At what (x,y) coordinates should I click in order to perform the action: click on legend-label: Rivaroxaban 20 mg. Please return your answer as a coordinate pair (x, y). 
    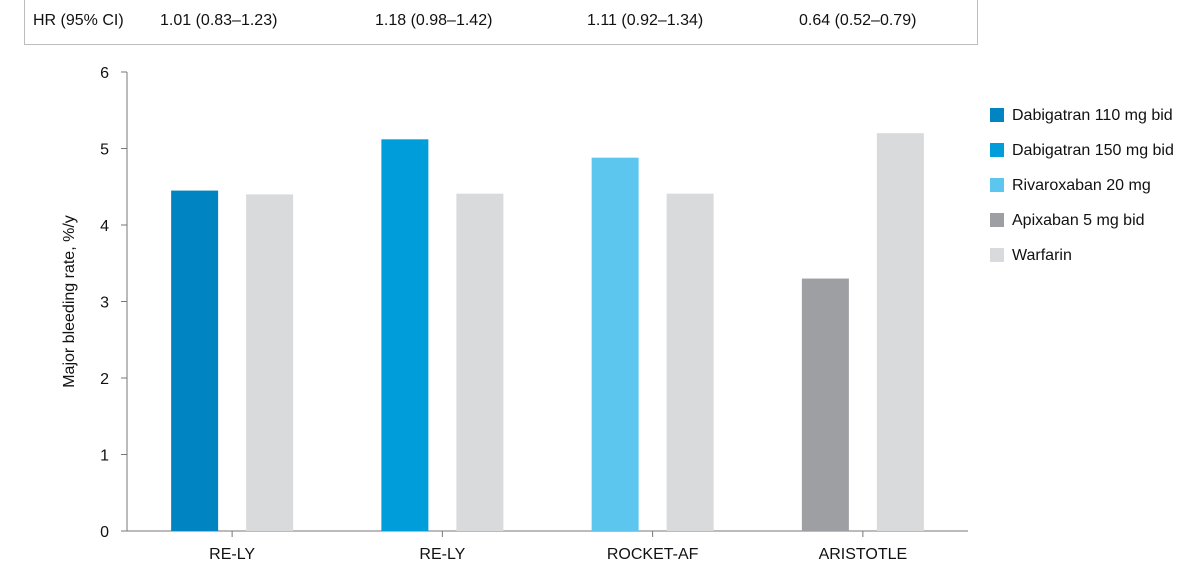
    Looking at the image, I should click on (1081, 185).